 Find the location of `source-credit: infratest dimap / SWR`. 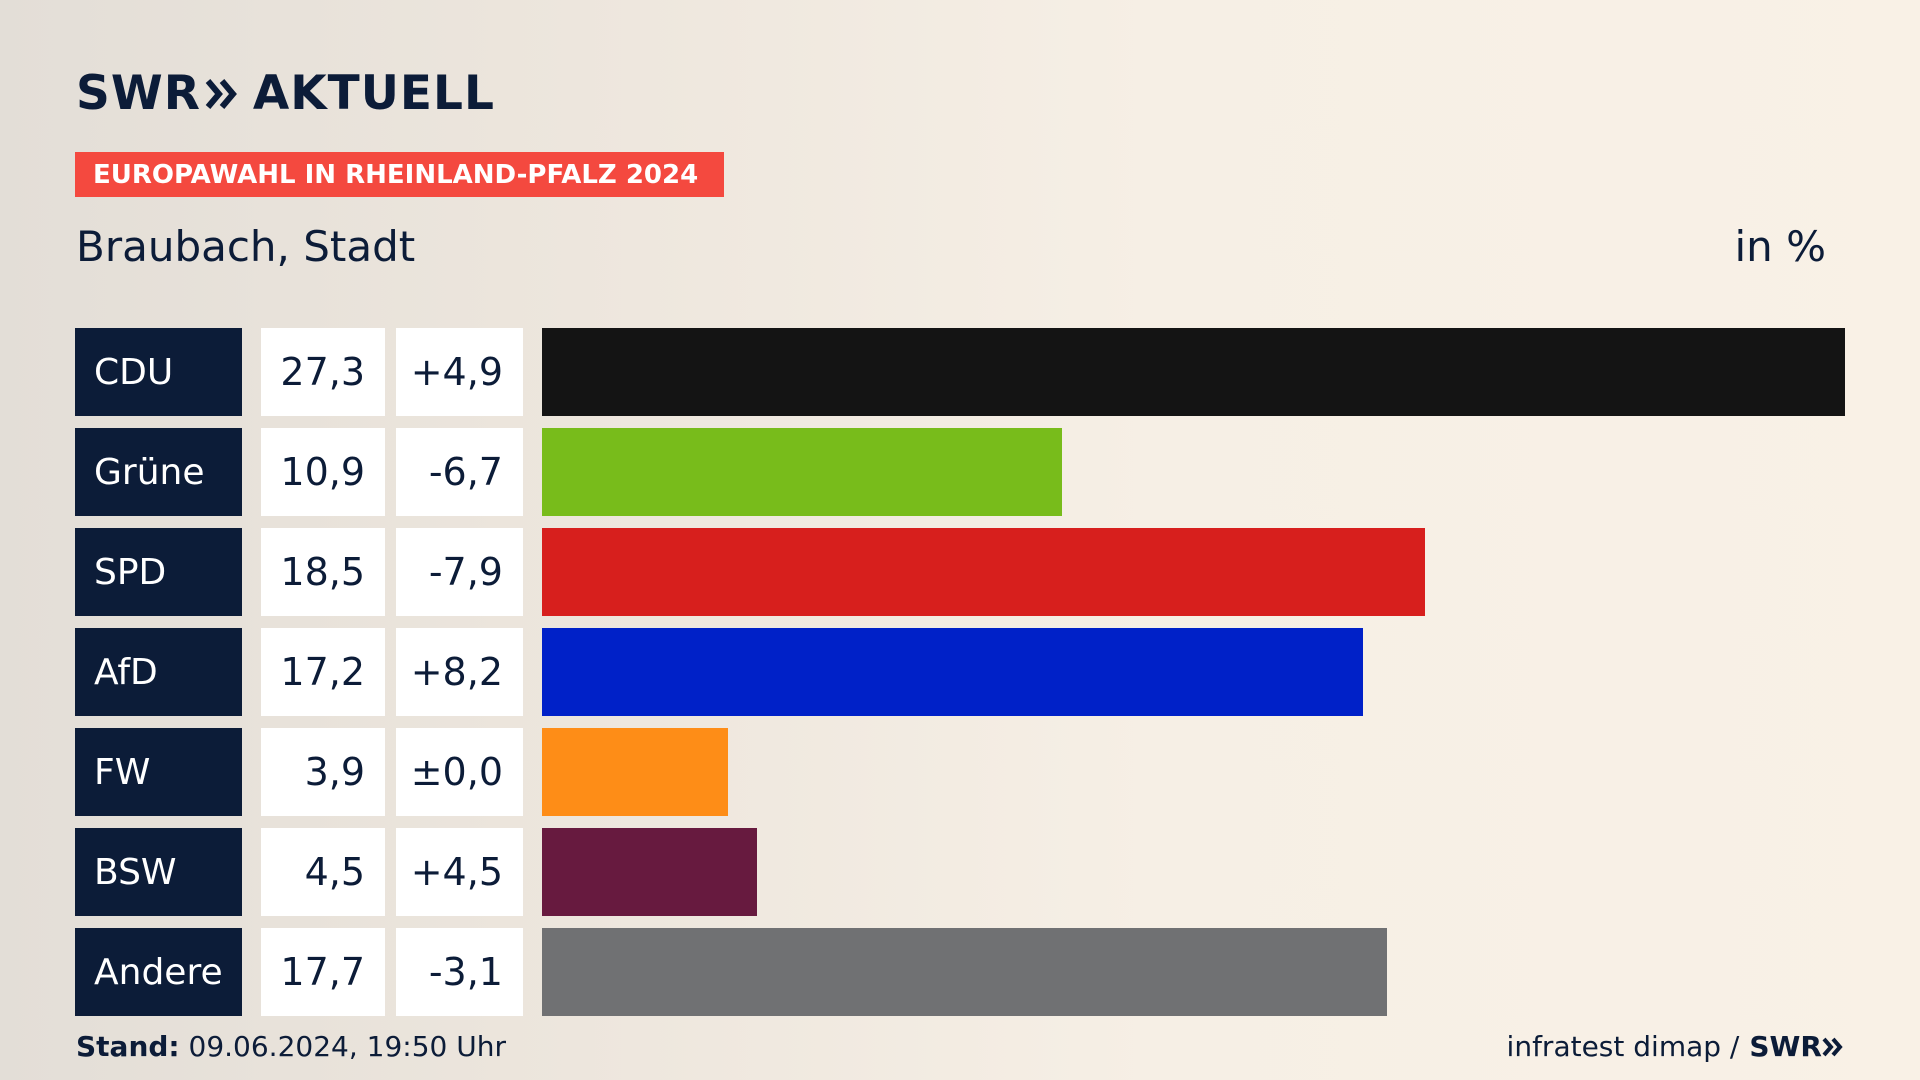

source-credit: infratest dimap / SWR is located at coordinates (1675, 1046).